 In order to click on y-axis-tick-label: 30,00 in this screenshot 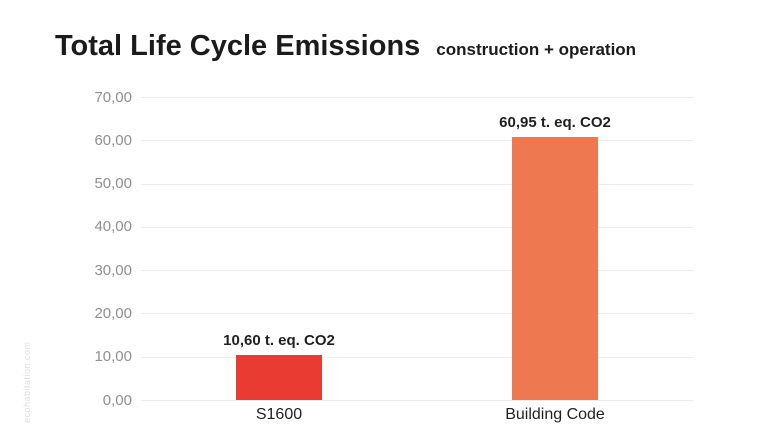, I will do `click(113, 270)`.